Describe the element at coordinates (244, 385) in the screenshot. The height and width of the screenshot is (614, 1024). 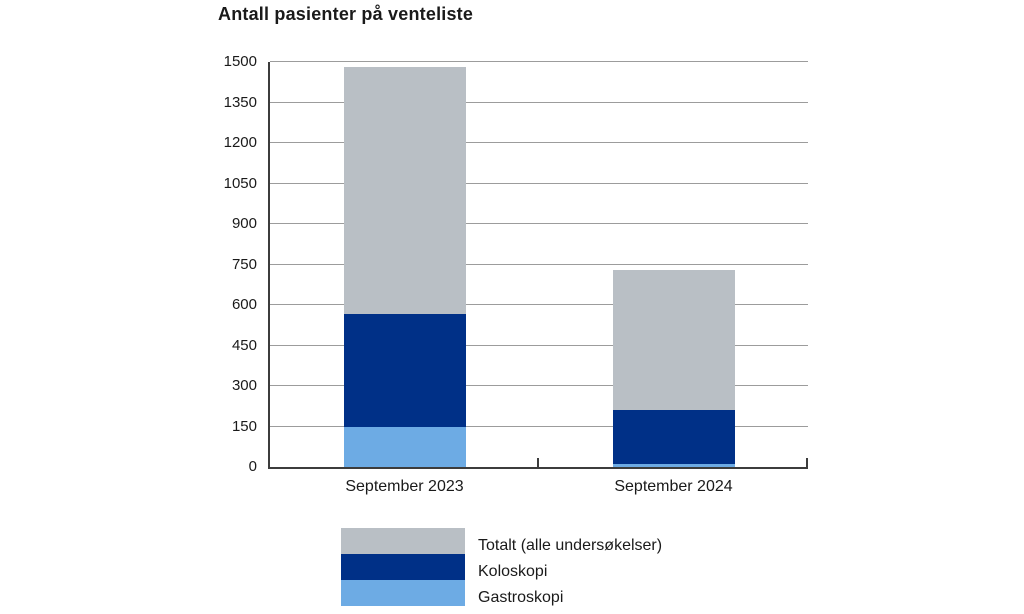
I see `y-tick-label-300: 300` at that location.